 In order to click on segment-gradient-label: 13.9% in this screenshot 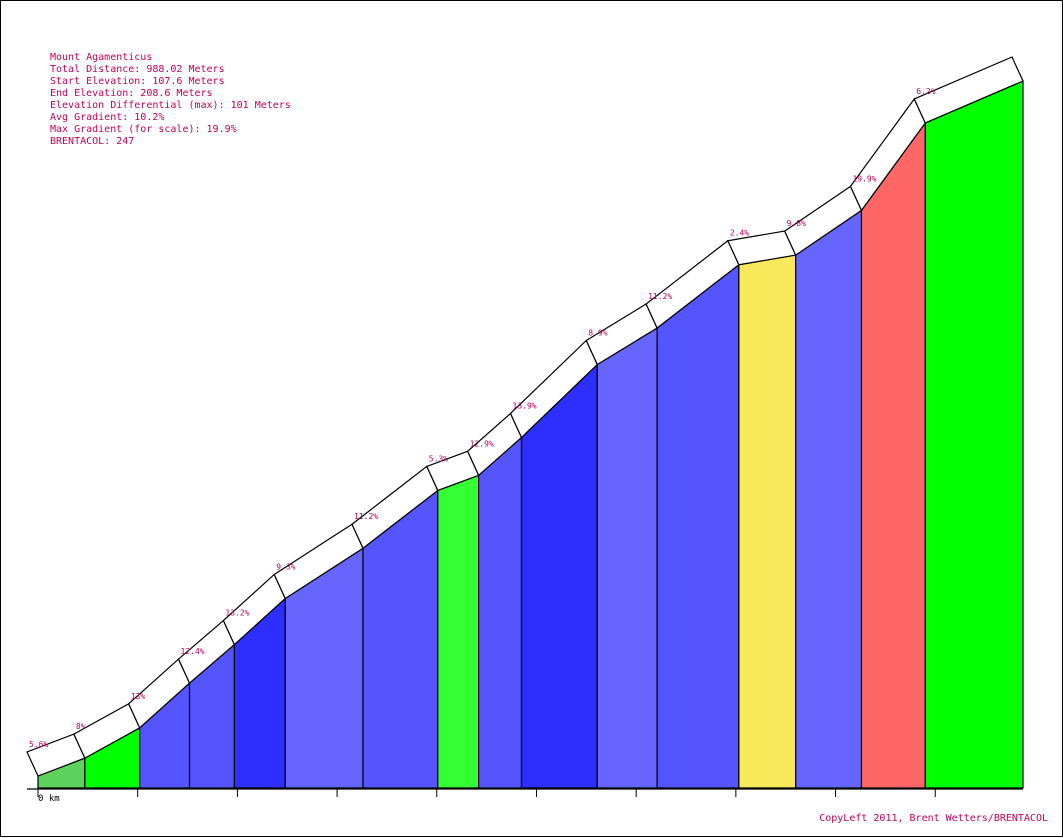, I will do `click(525, 405)`.